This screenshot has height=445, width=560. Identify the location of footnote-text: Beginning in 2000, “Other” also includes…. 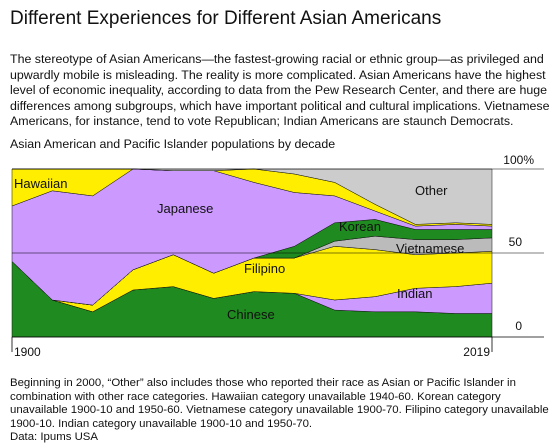
(279, 403).